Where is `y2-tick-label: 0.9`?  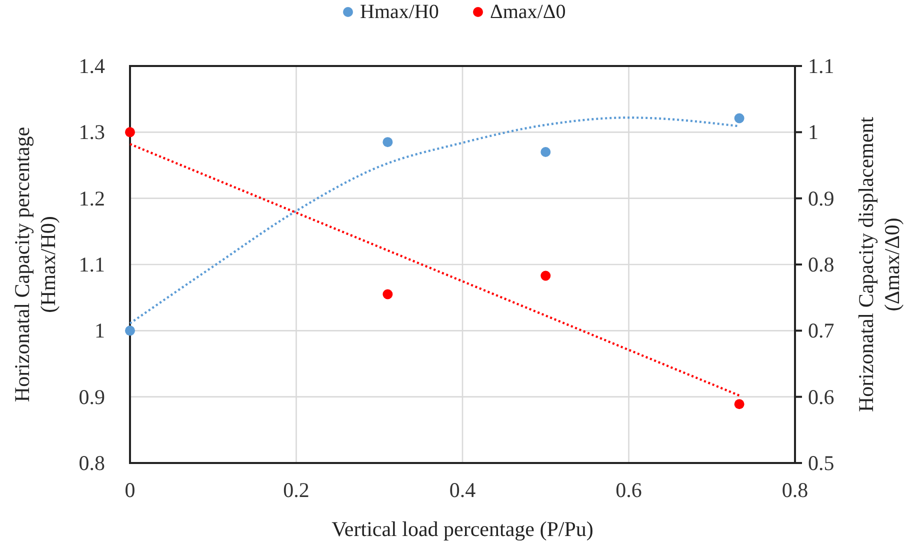
y2-tick-label: 0.9 is located at coordinates (821, 198).